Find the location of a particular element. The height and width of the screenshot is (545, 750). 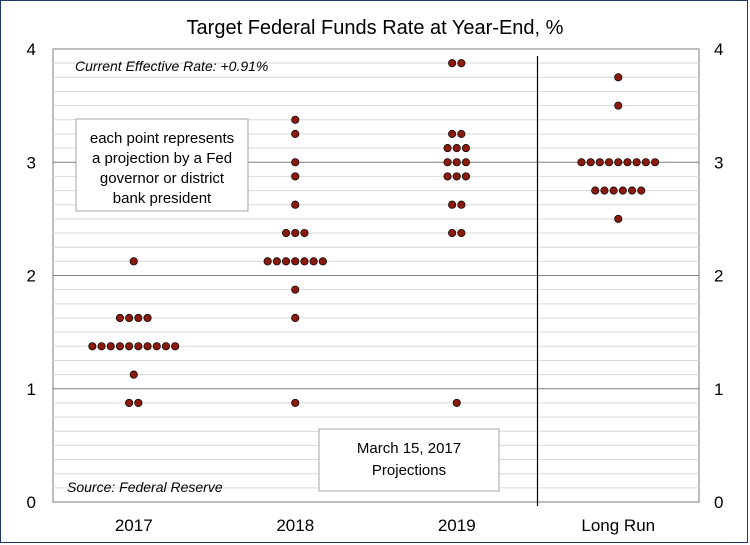

category-labels: 2017 2018 2019 Long Run is located at coordinates (385, 525).